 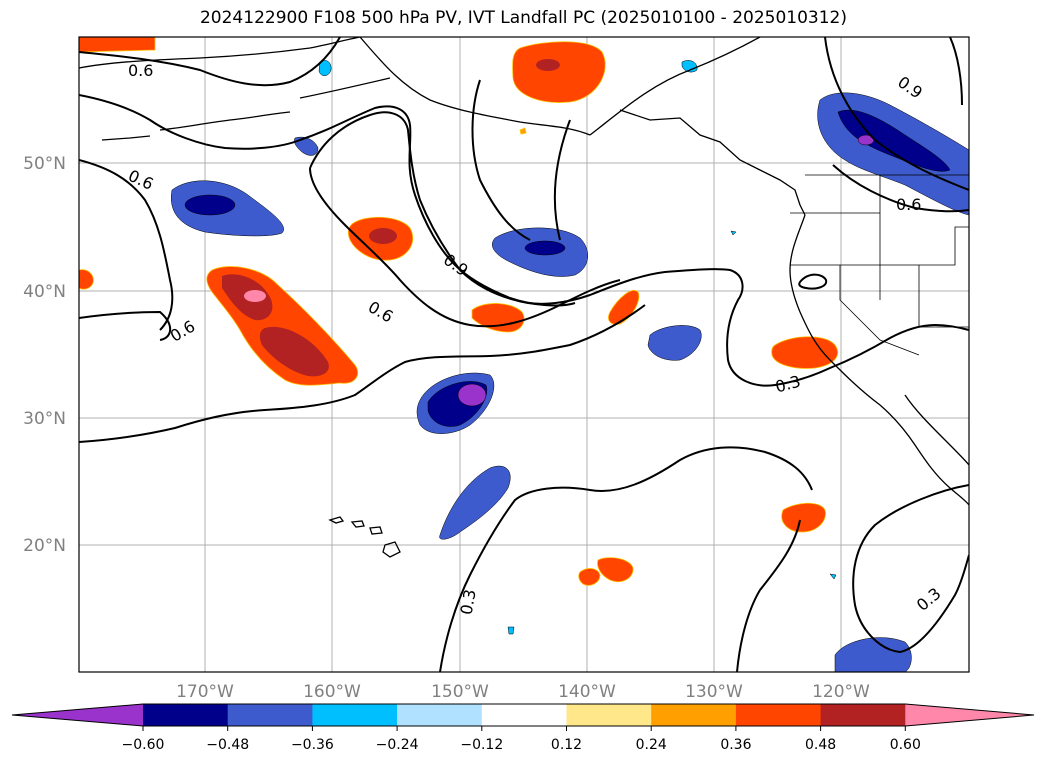 I want to click on longitude-axis: 170°W 160°W 150°W 140°W 130°W 120°W, so click(x=523, y=692).